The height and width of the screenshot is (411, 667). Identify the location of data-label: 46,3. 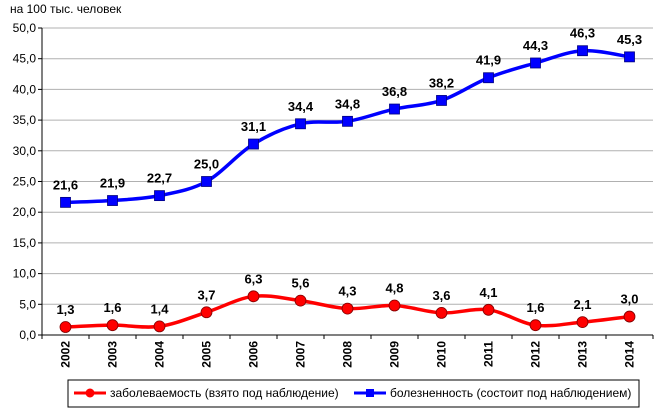
(582, 33).